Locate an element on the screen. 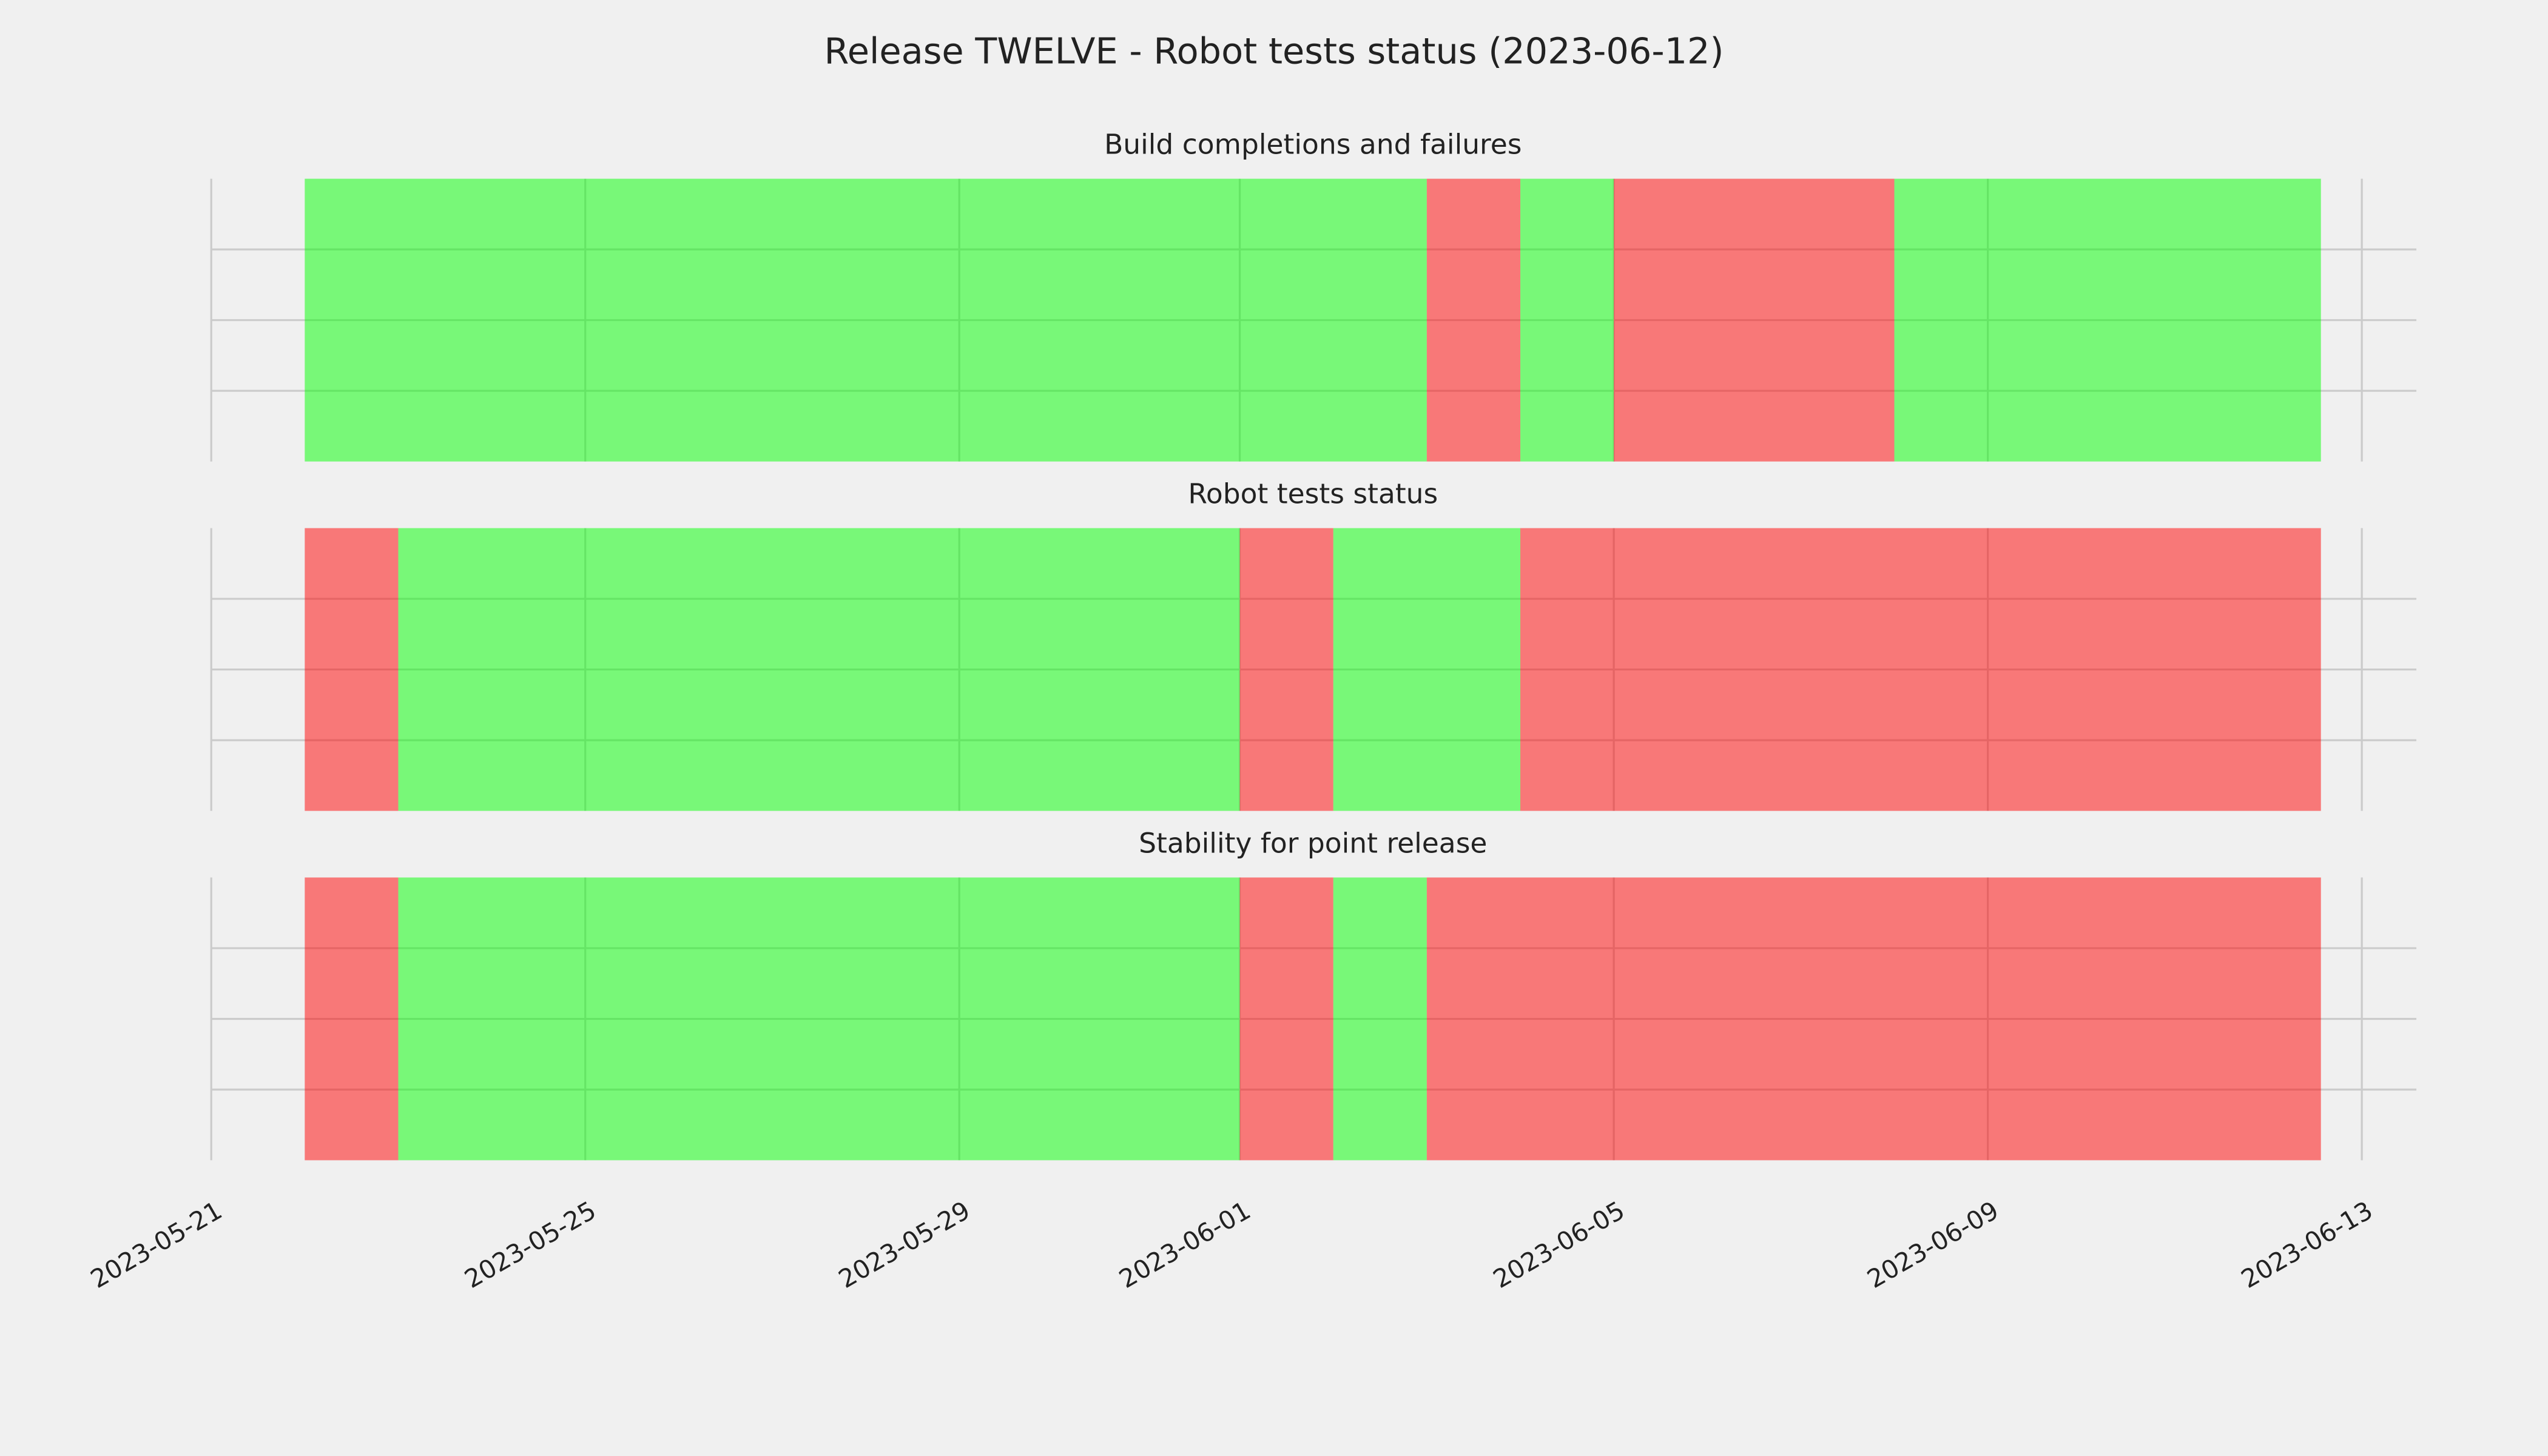 This screenshot has width=2548, height=1456. x-tick-label: 2023-06-01 is located at coordinates (1184, 1244).